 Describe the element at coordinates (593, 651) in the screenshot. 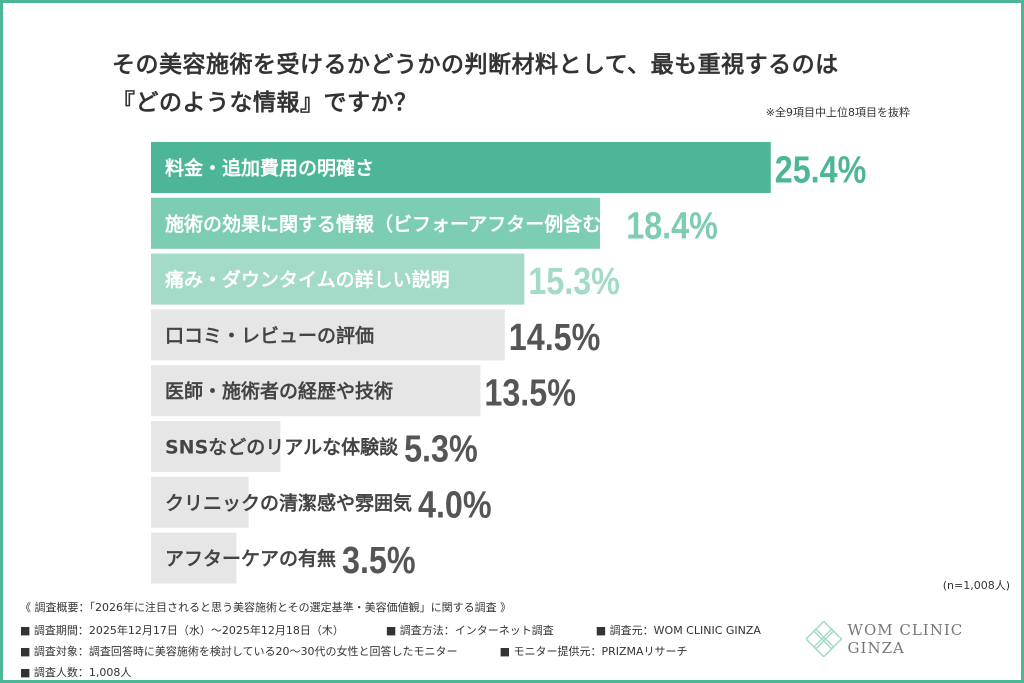

I see `footer-provider: ■ モニター提供元：PRIZMAリサーチ` at that location.